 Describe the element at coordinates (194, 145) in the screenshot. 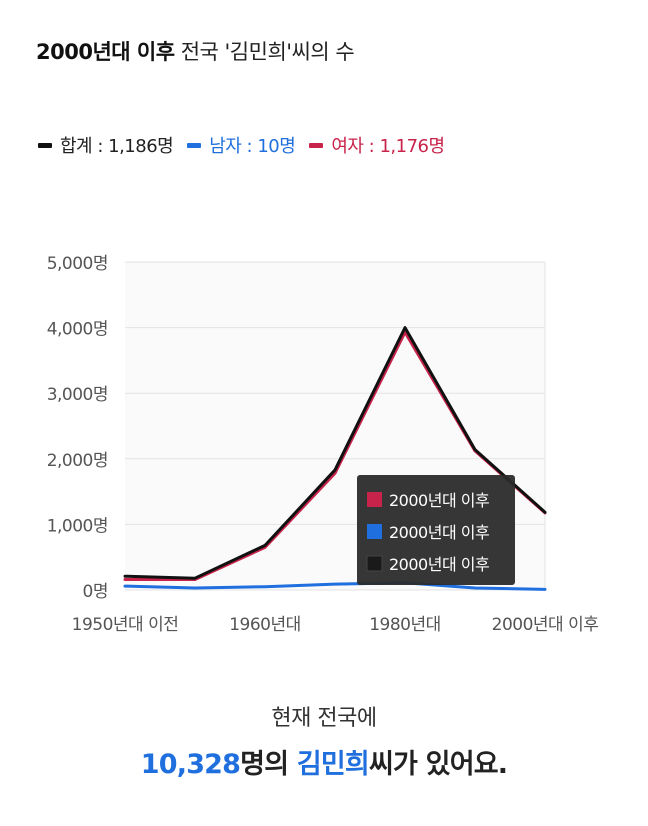

I see `legend-swatch-male` at that location.